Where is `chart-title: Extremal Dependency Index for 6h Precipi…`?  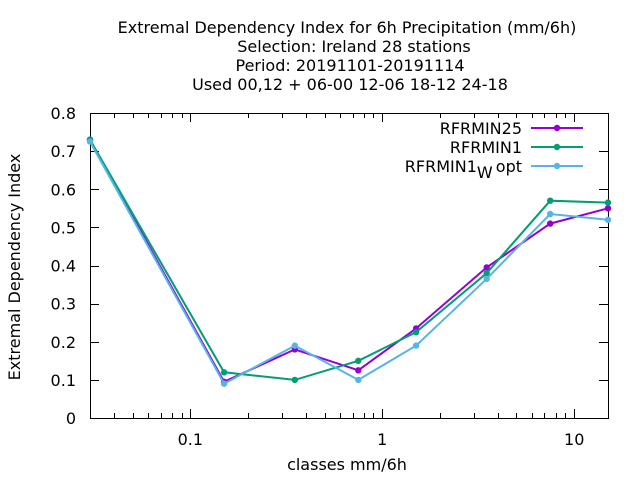
chart-title: Extremal Dependency Index for 6h Precipi… is located at coordinates (347, 56).